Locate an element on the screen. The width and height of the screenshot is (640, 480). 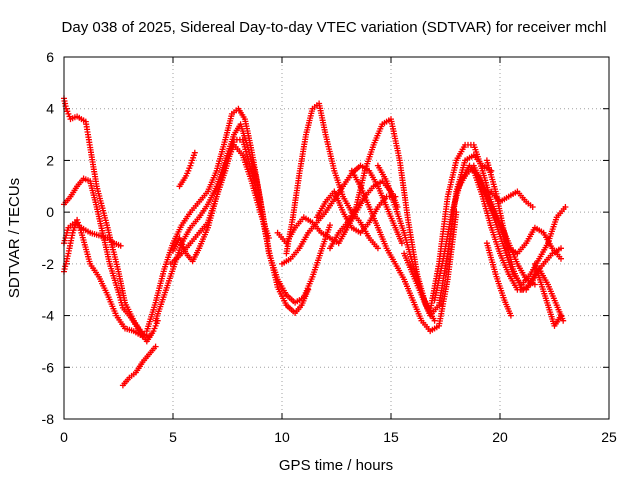
y-tick-label: -6 is located at coordinates (48, 367).